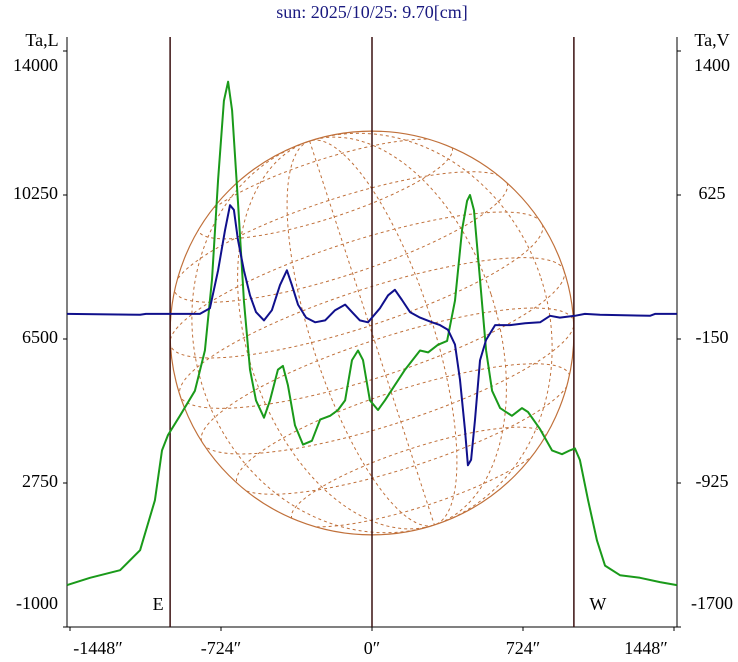  I want to click on y2-tick-label: -1700, so click(712, 603).